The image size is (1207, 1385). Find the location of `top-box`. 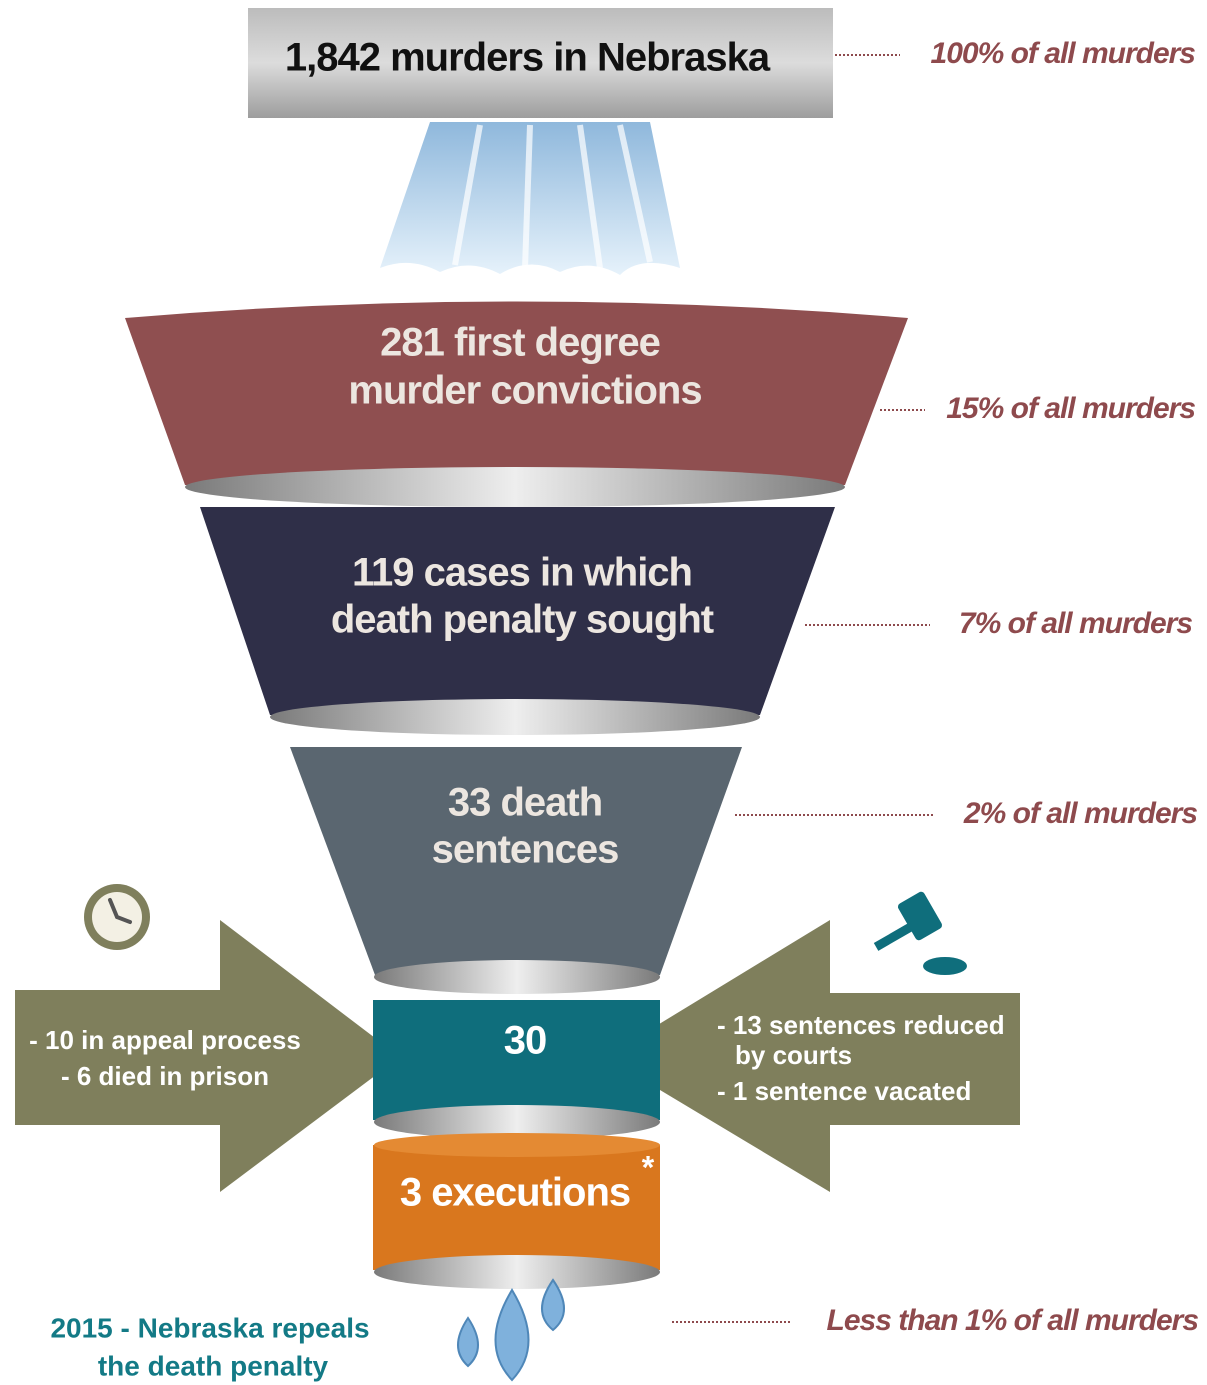

top-box is located at coordinates (540, 63).